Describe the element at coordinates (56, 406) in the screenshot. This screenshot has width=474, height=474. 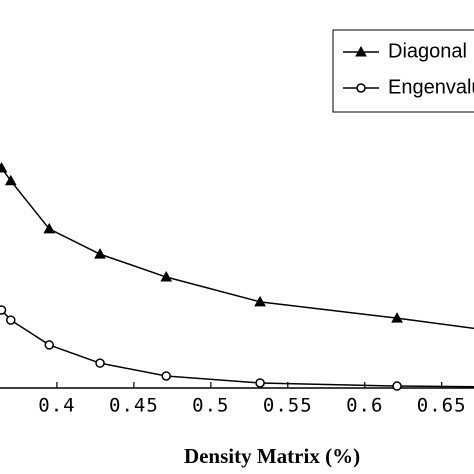
I see `x-tick-label: 0.4` at that location.